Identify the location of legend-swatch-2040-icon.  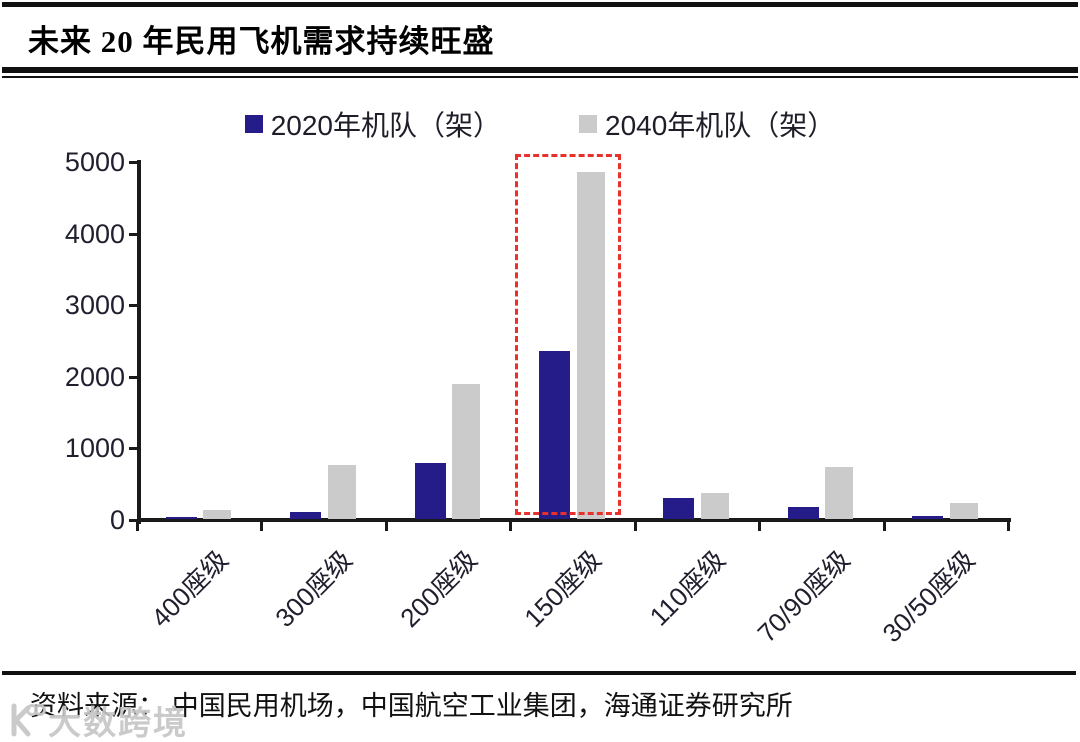
(588, 124).